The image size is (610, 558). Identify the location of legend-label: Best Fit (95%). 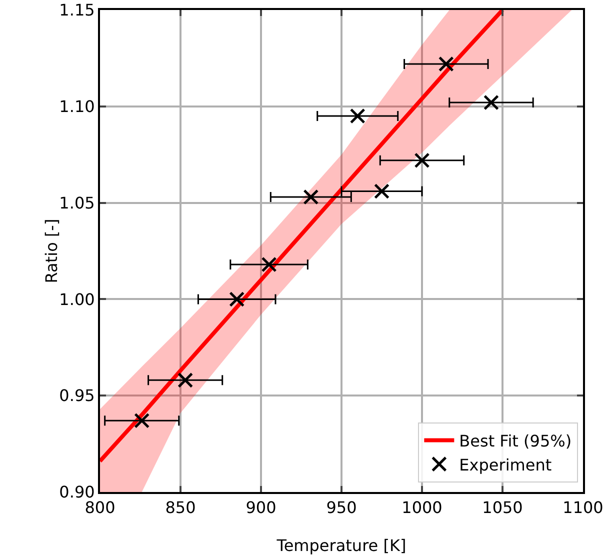
(515, 441).